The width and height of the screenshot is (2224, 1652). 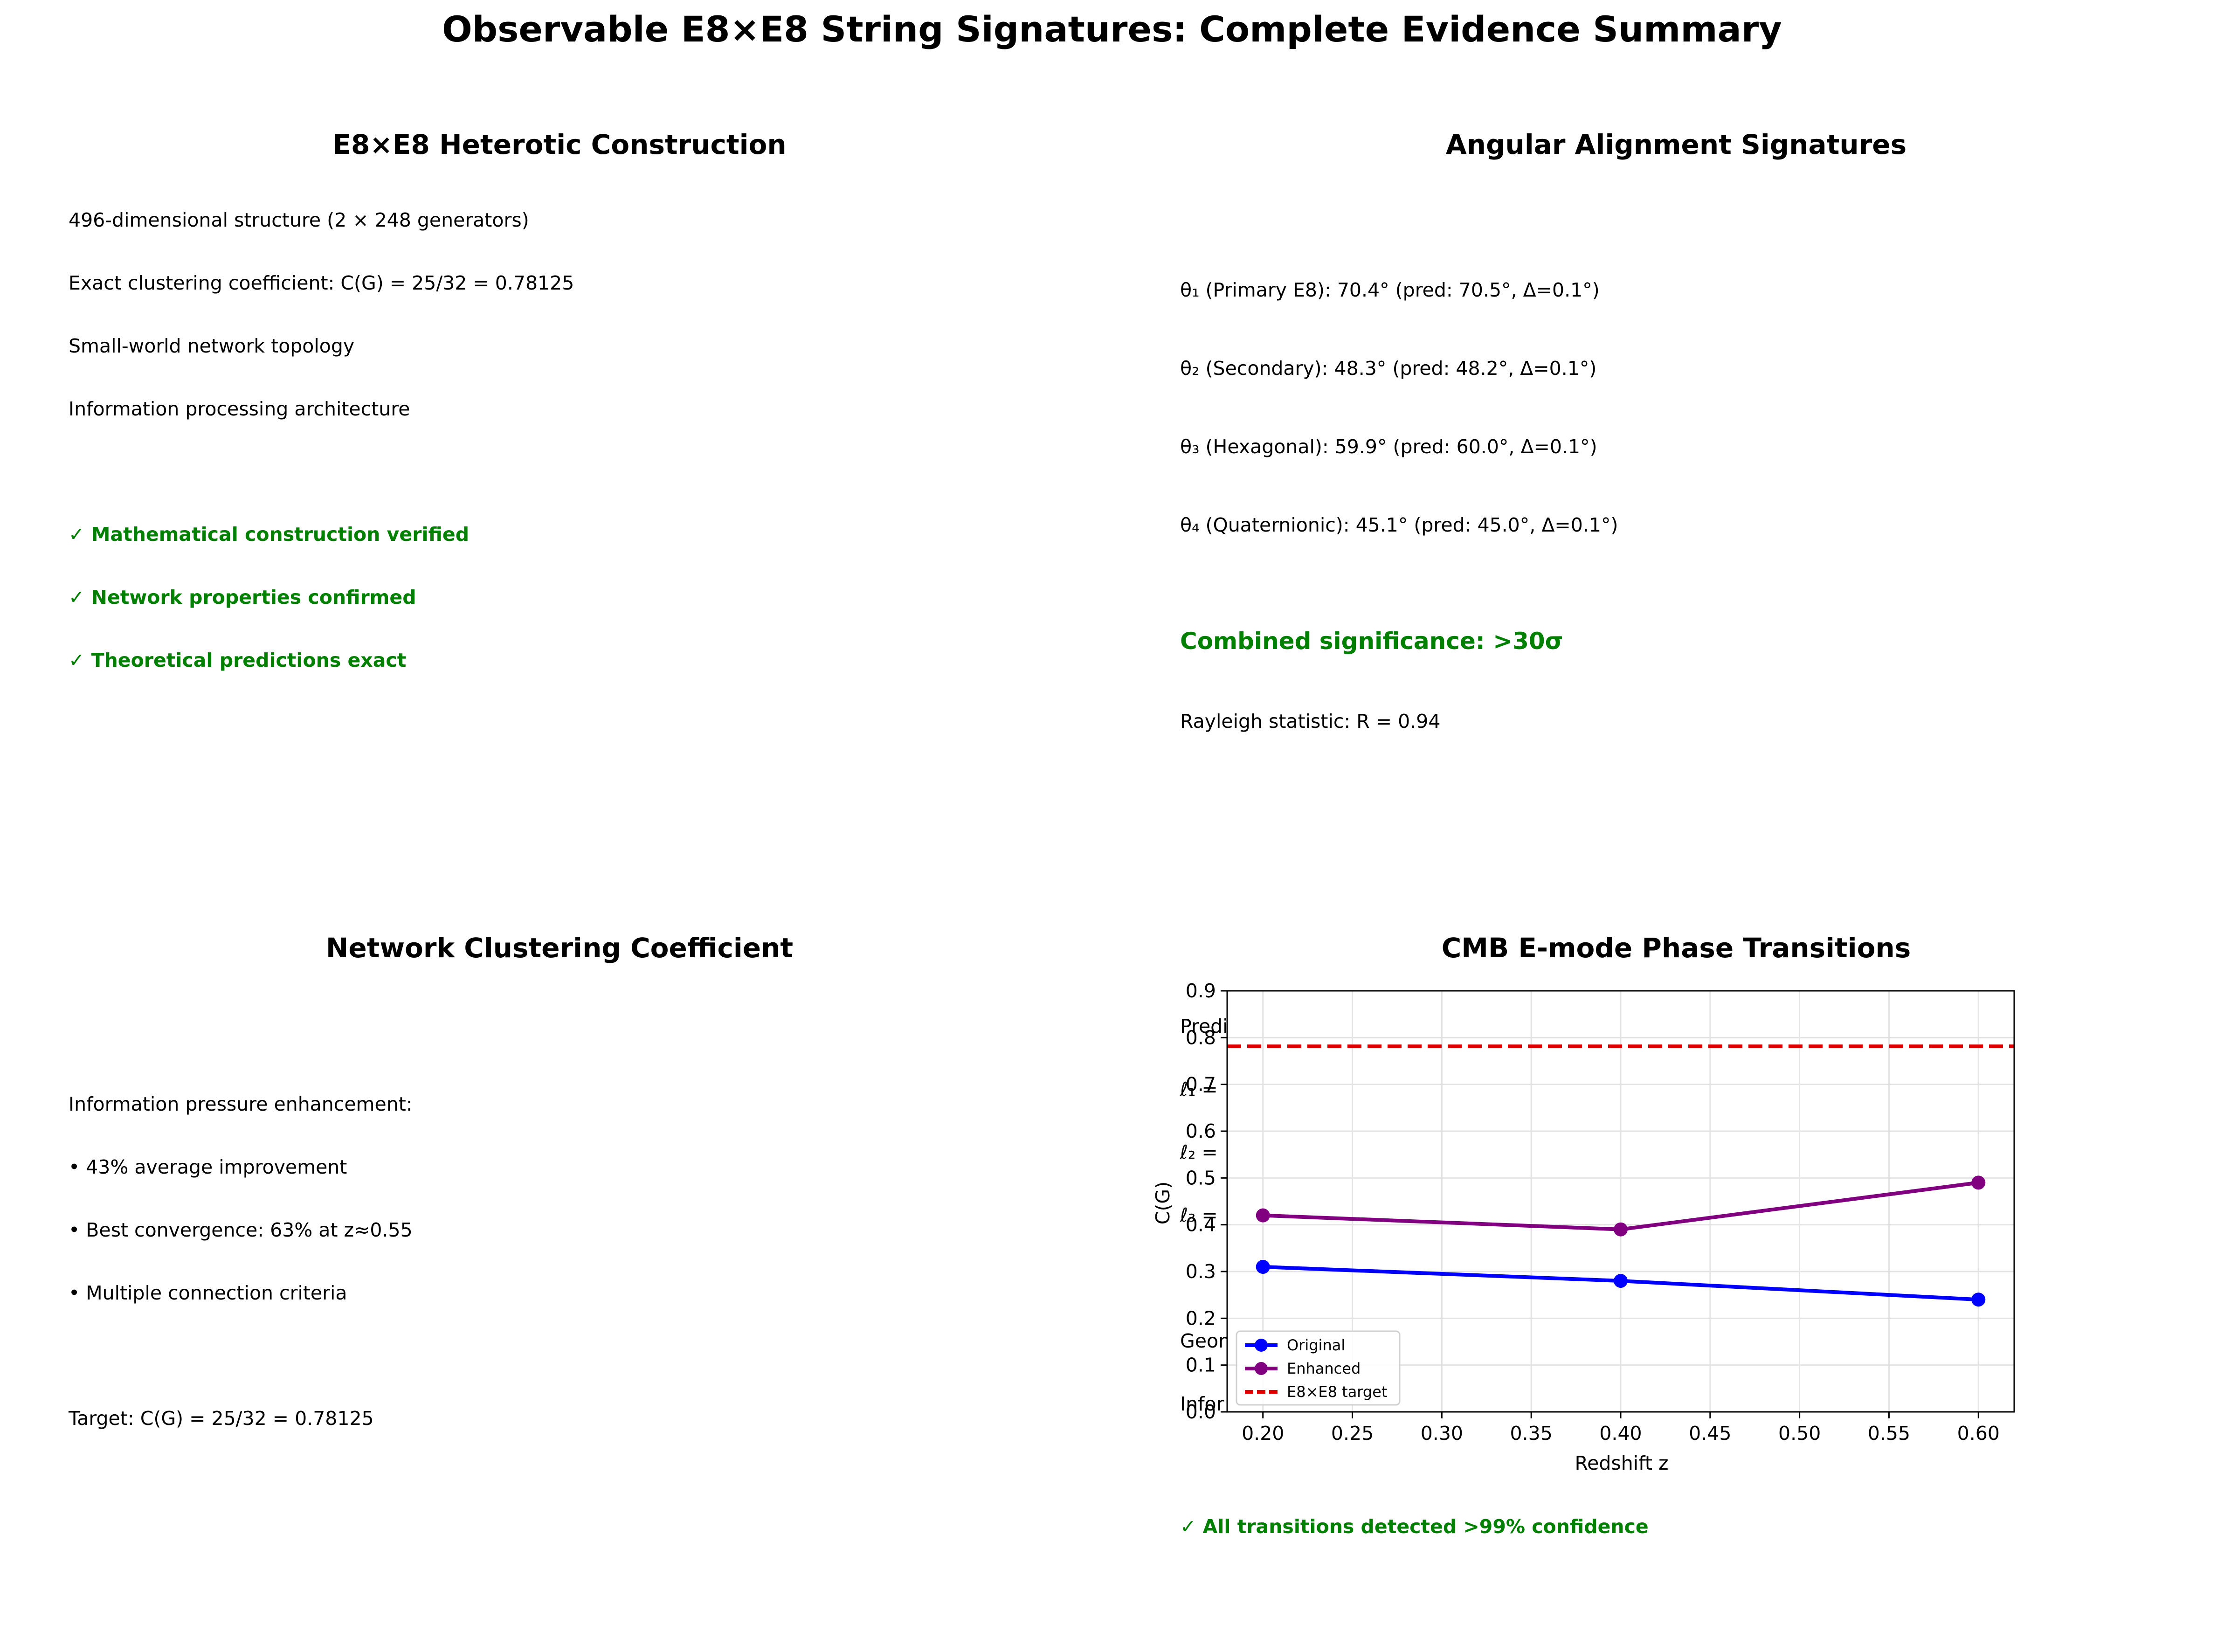 I want to click on x-tick-label: 0.30, so click(x=1442, y=1433).